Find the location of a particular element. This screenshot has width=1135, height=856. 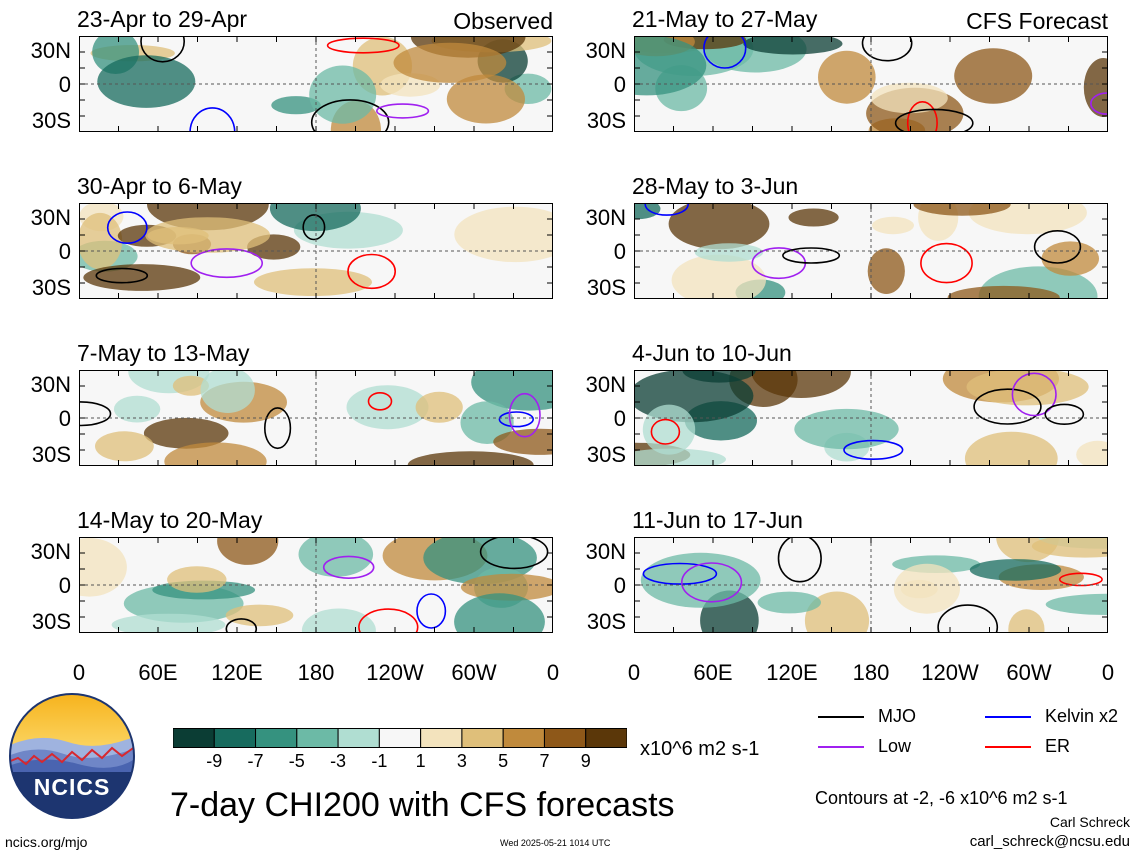

colorbar-tick-label: -5 is located at coordinates (296, 761).